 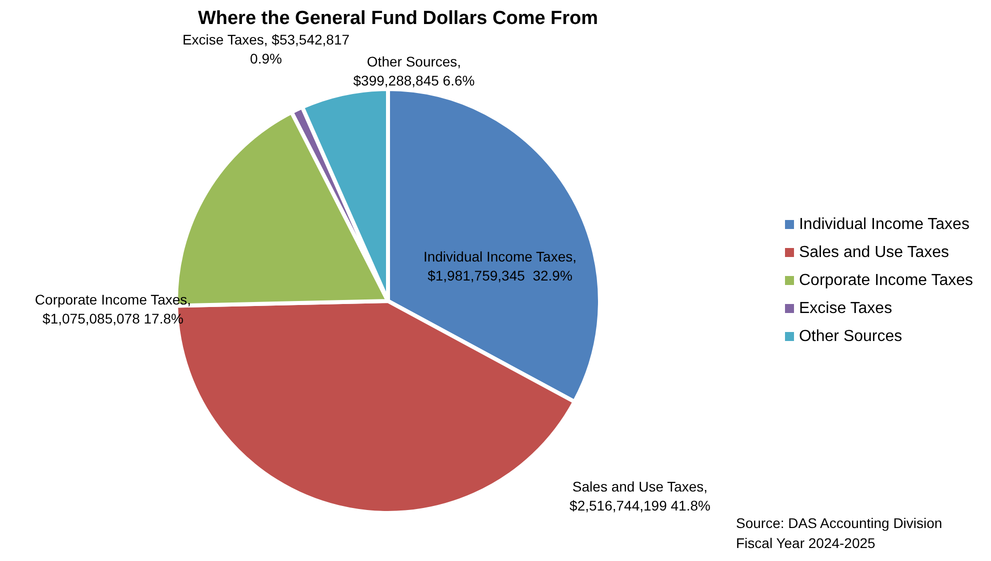 What do you see at coordinates (806, 543) in the screenshot?
I see `text: Fiscal Year 2024-2025` at bounding box center [806, 543].